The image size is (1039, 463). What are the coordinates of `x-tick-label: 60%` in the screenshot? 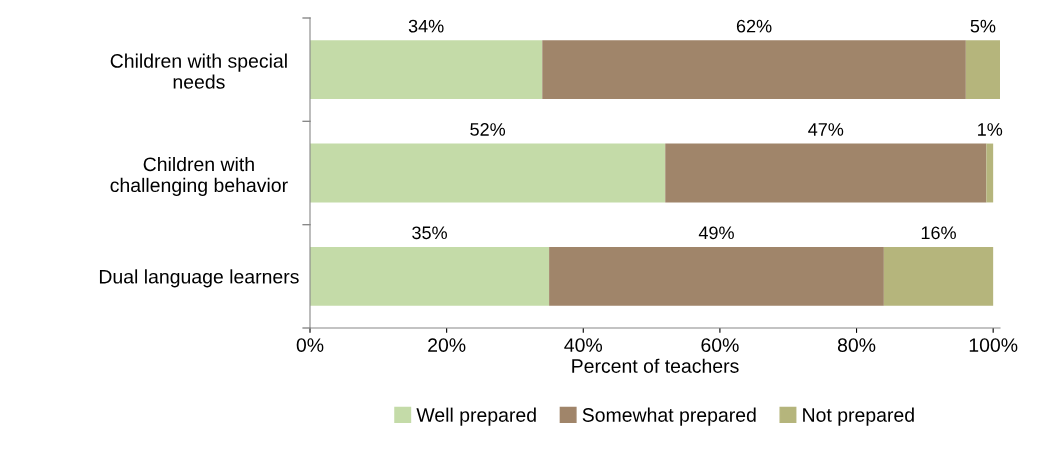 It's located at (720, 345).